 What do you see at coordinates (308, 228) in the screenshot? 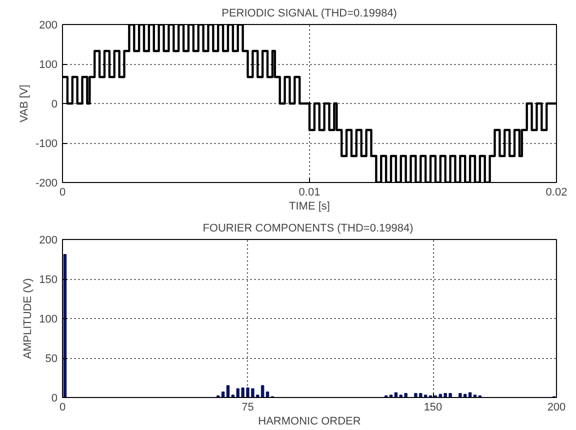
I see `chart-title: FOURIER COMPONENTS (THD=0.19984)` at bounding box center [308, 228].